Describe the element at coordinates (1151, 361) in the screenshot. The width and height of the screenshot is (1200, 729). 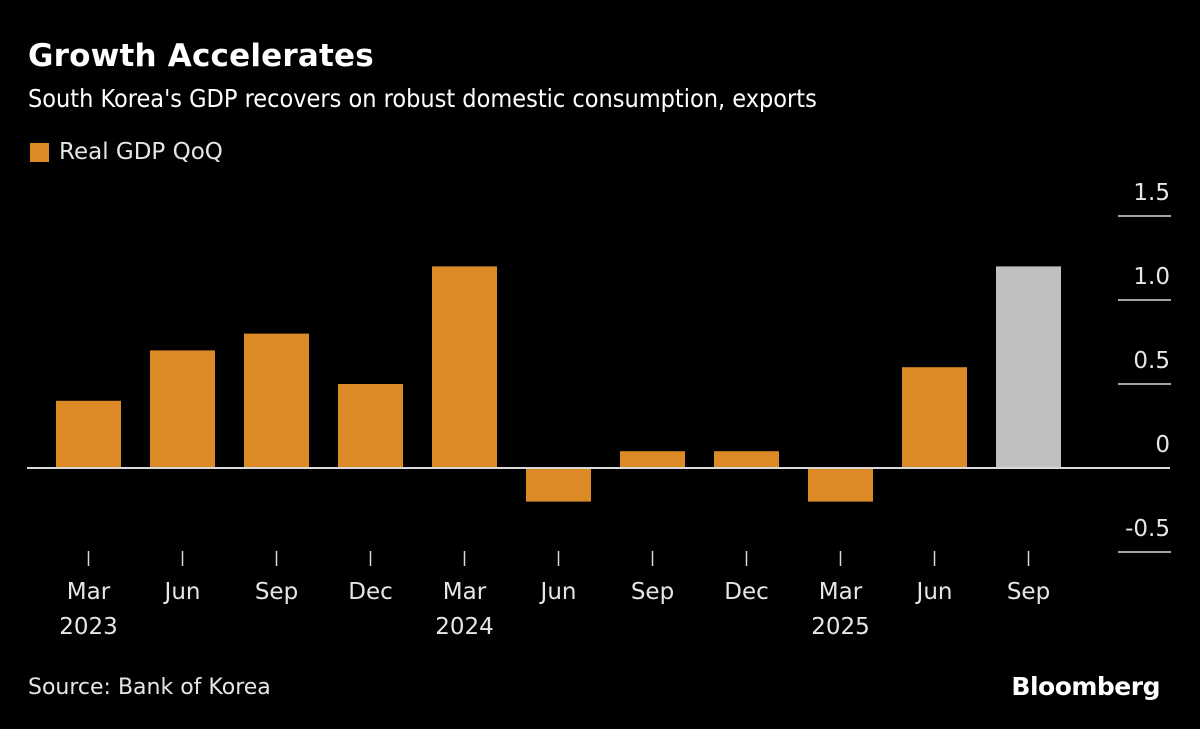
I see `y-tick-label: 0.5` at that location.